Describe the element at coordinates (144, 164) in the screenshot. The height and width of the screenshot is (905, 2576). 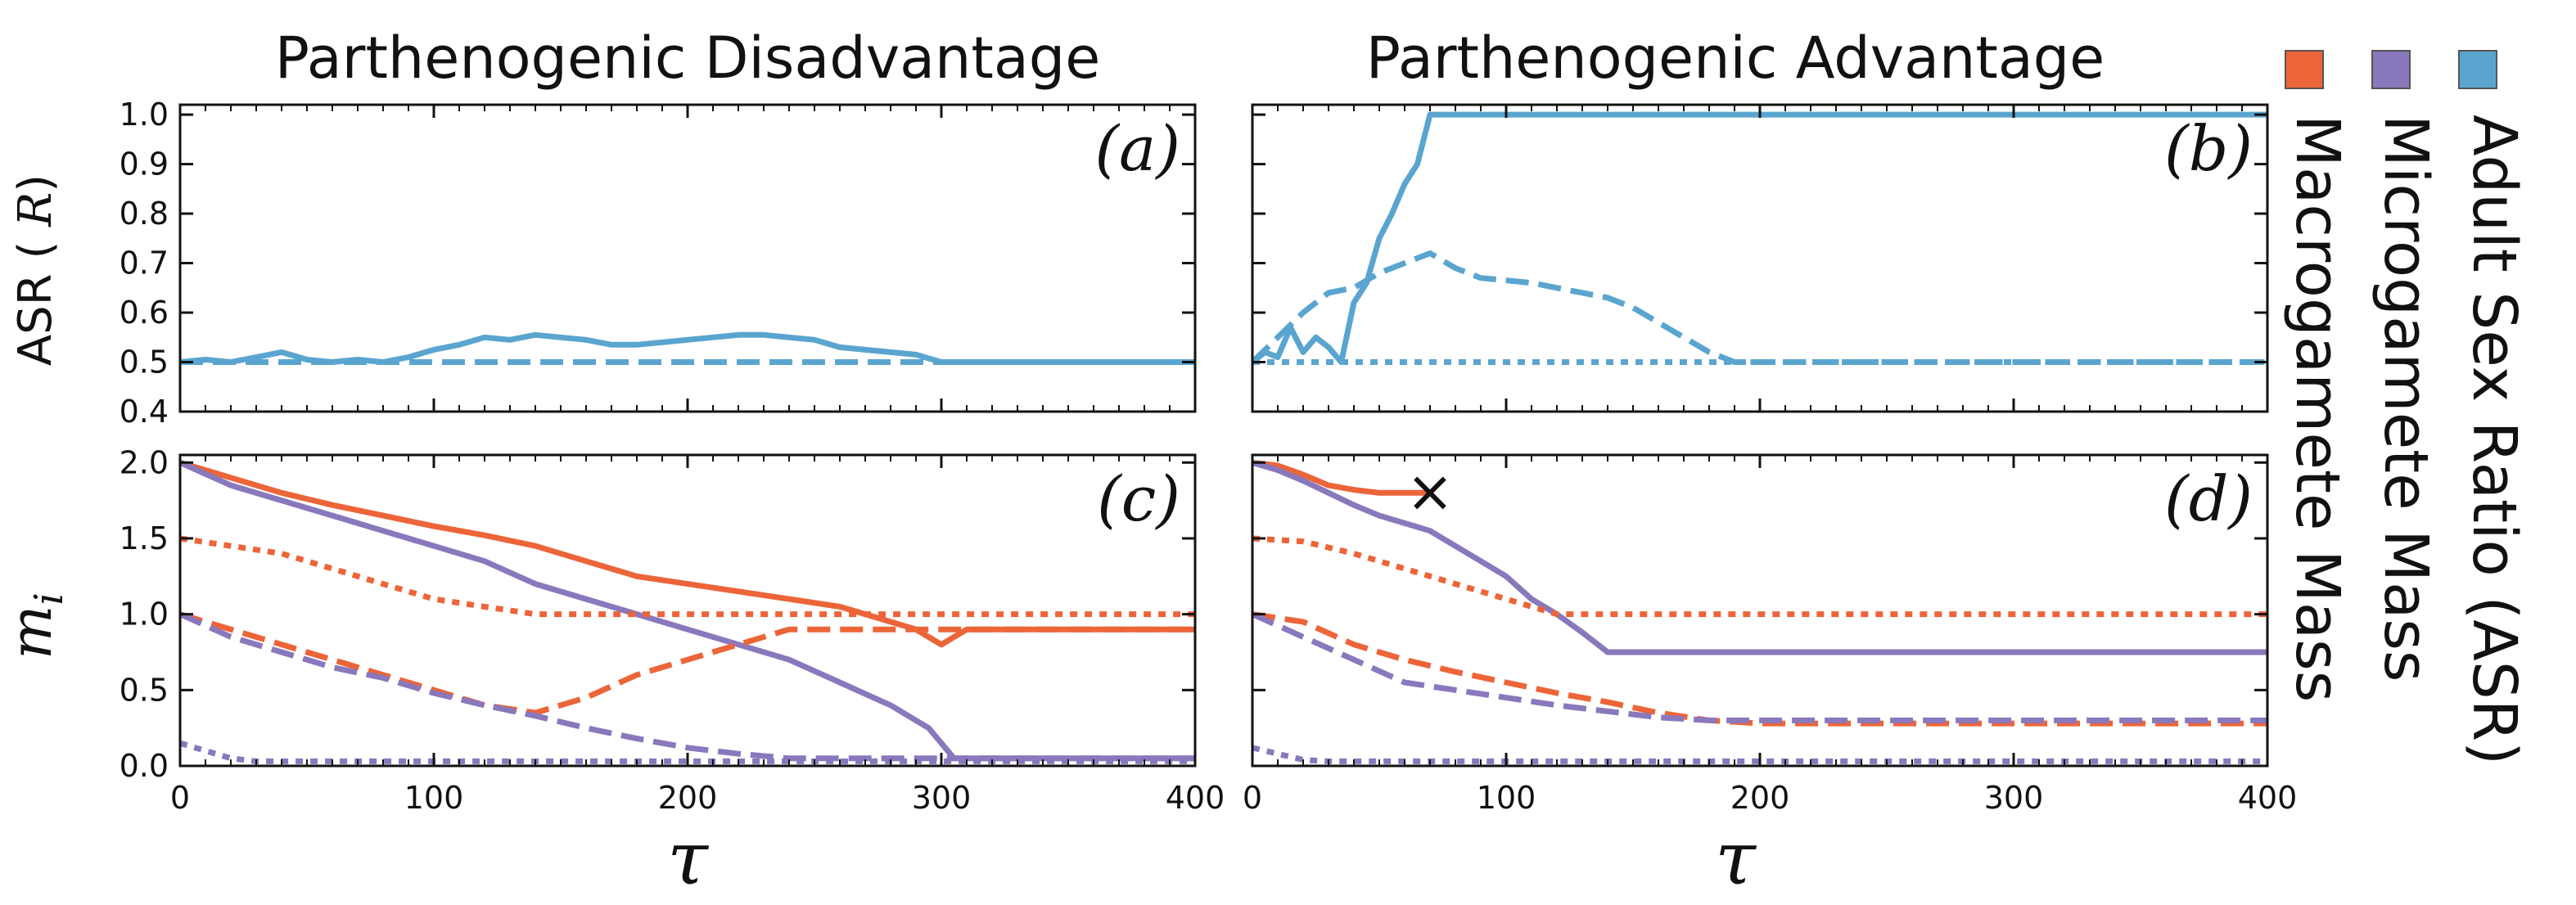
I see `y-tick-label-a: 0.9` at that location.